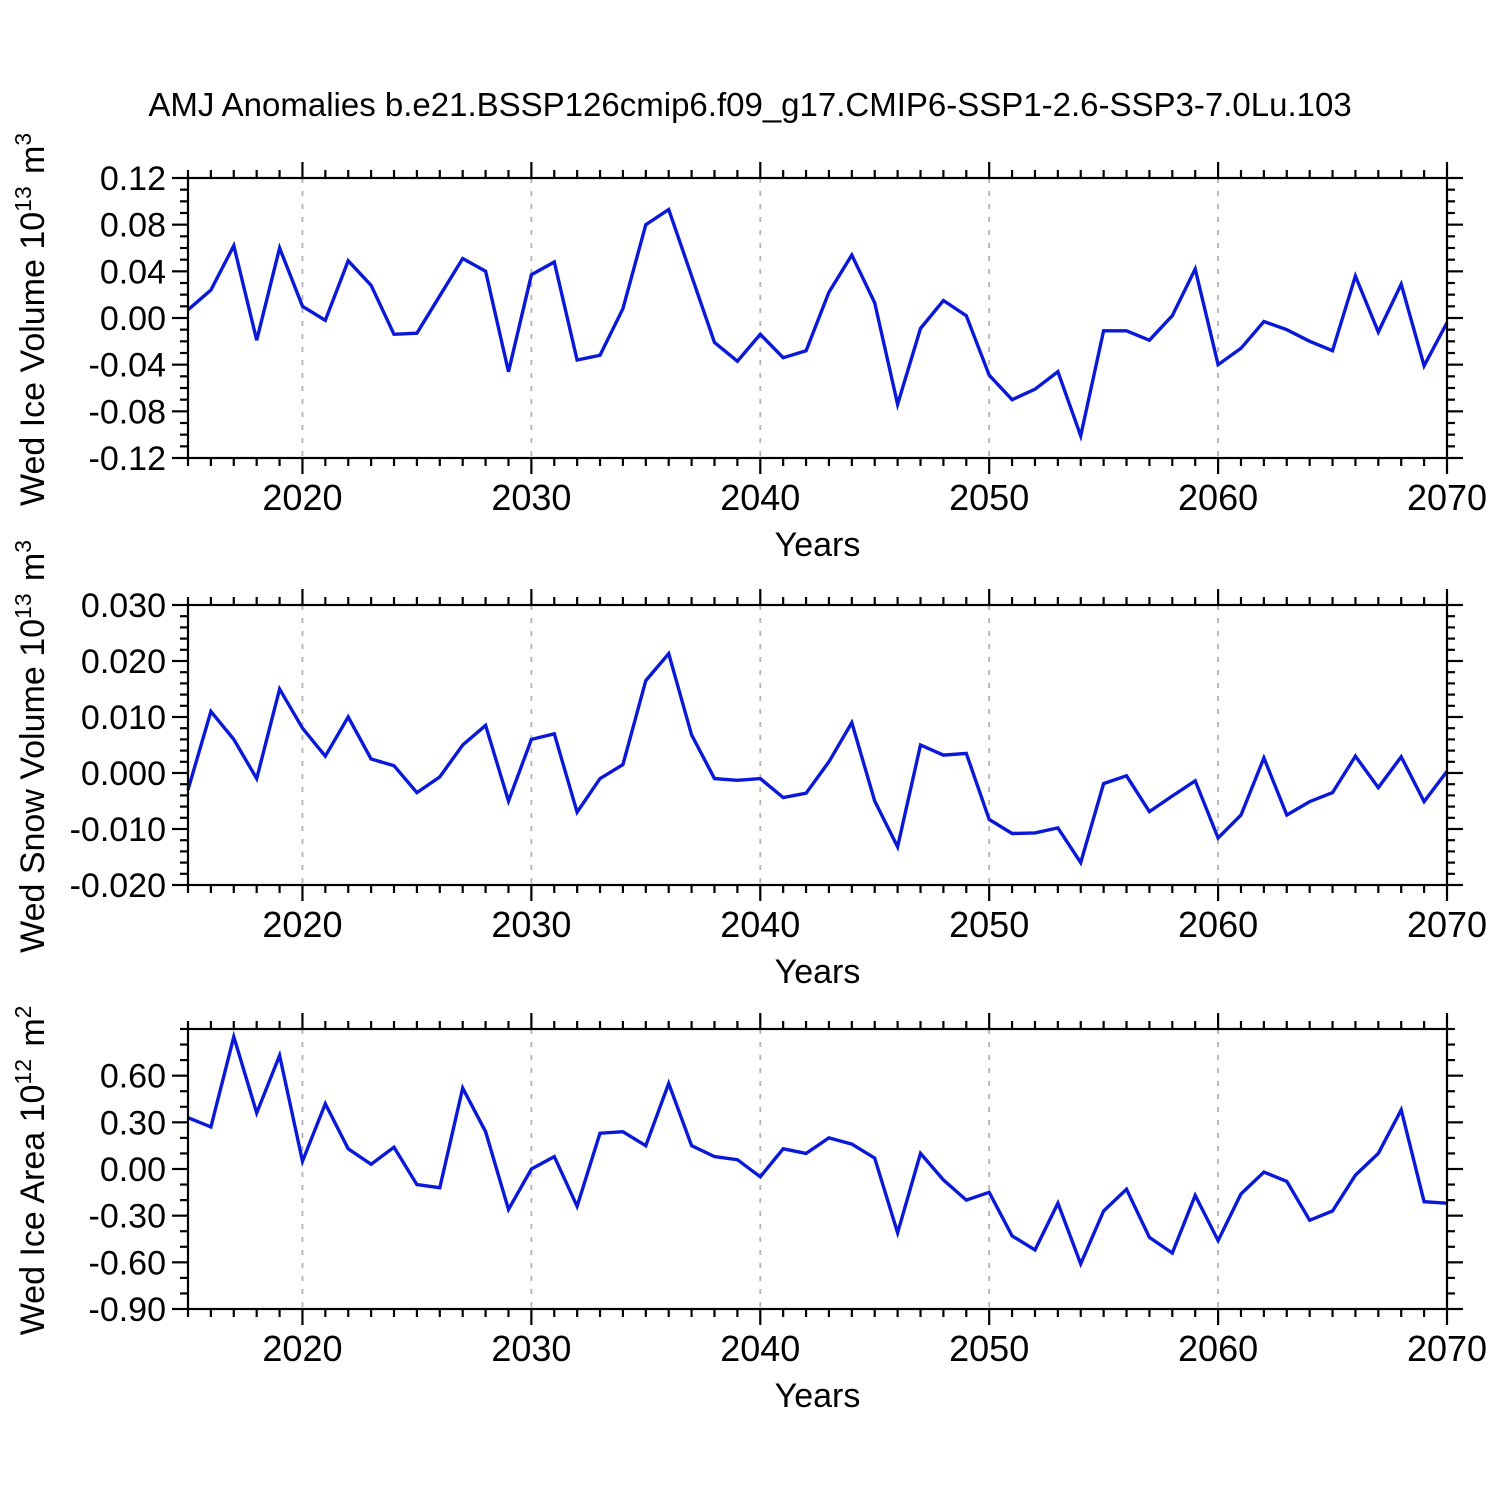 This screenshot has height=1500, width=1500. I want to click on y-tick-label: 0.020, so click(123, 662).